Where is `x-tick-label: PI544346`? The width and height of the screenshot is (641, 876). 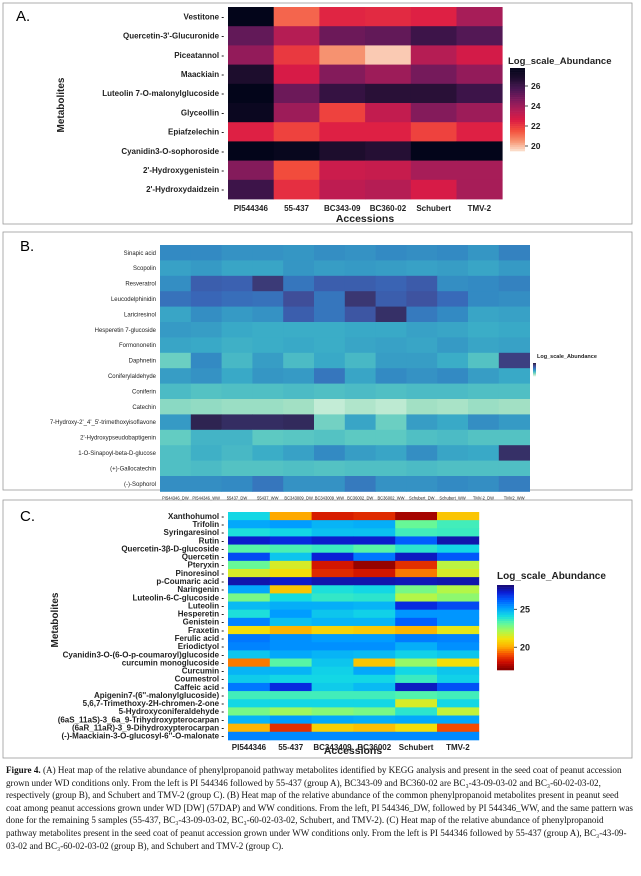
x-tick-label: PI544346 is located at coordinates (249, 747).